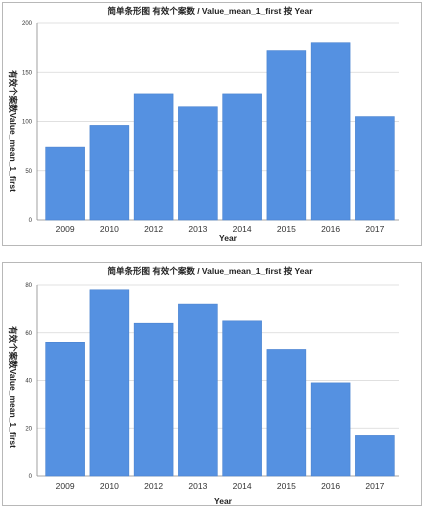  What do you see at coordinates (27, 73) in the screenshot?
I see `y-tick-label: 150` at bounding box center [27, 73].